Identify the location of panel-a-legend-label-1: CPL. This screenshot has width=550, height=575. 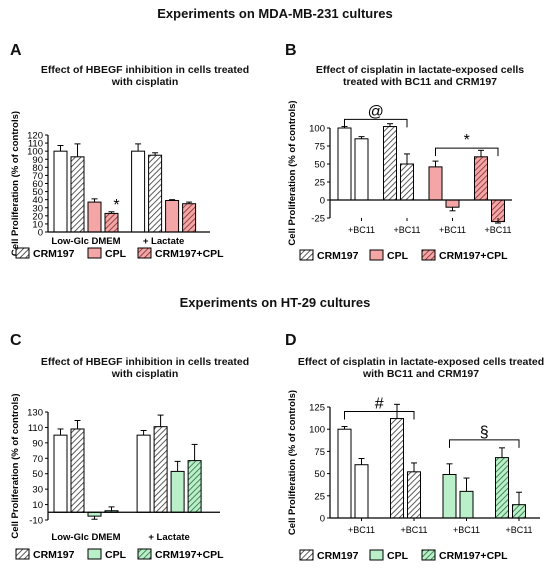
(116, 254).